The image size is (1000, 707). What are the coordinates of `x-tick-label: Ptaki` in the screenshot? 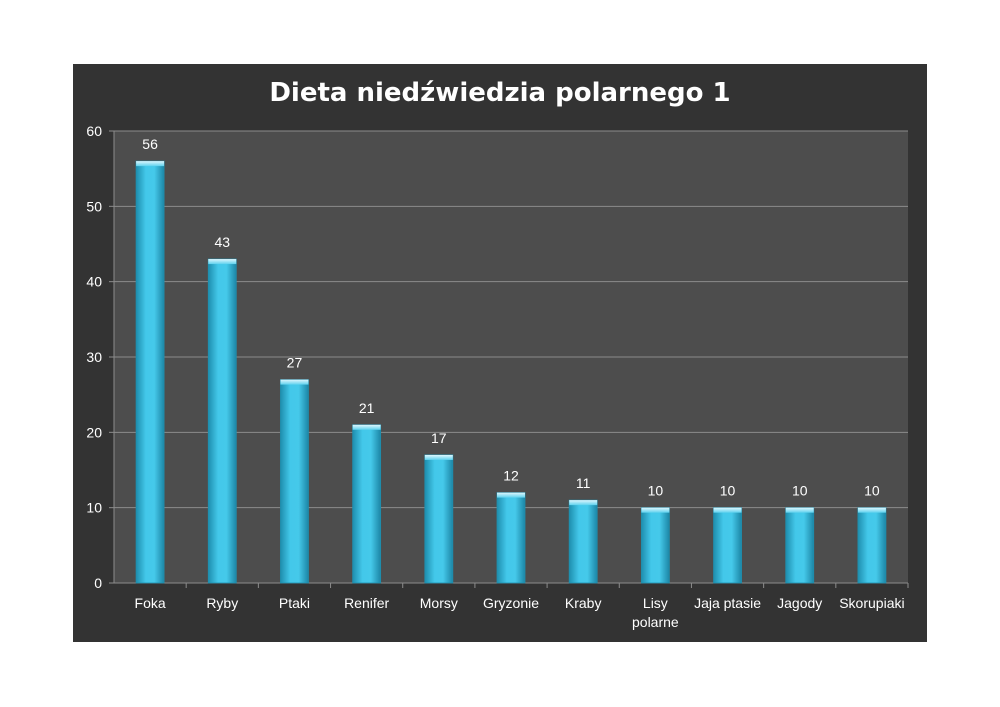 It's located at (294, 603).